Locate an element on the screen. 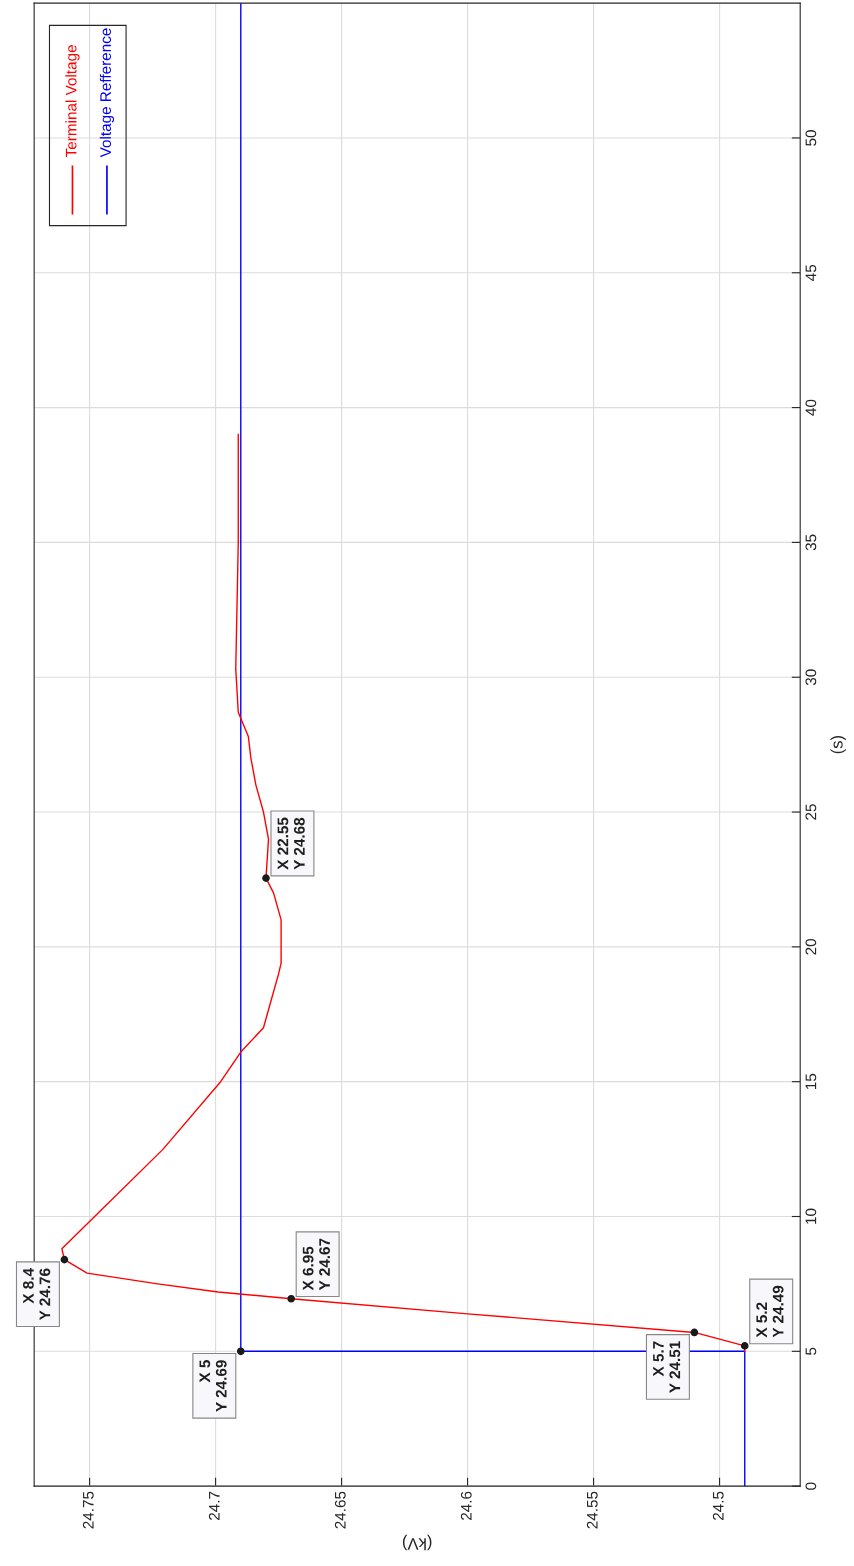  y-tick-label: 45 is located at coordinates (811, 272).